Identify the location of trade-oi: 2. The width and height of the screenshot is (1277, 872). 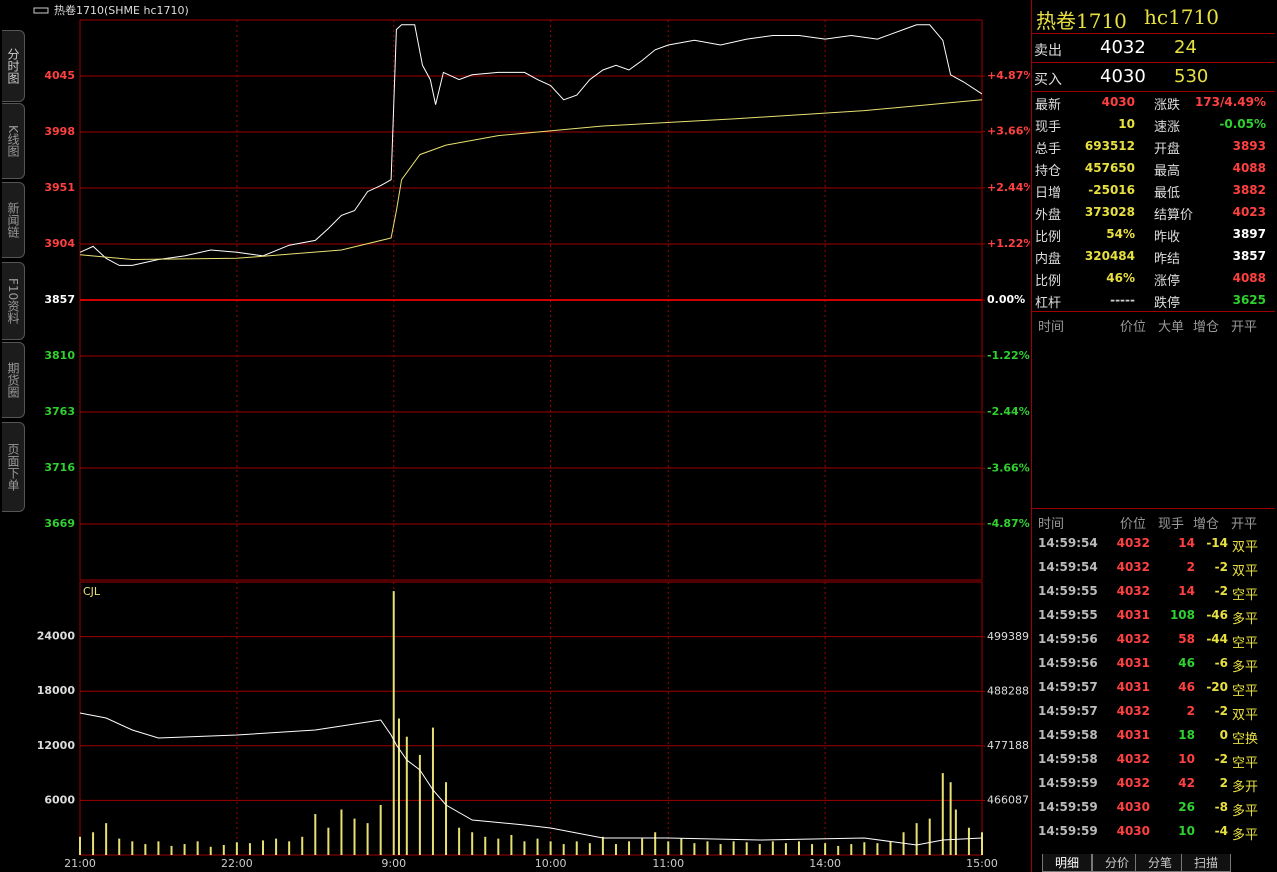
(1223, 783).